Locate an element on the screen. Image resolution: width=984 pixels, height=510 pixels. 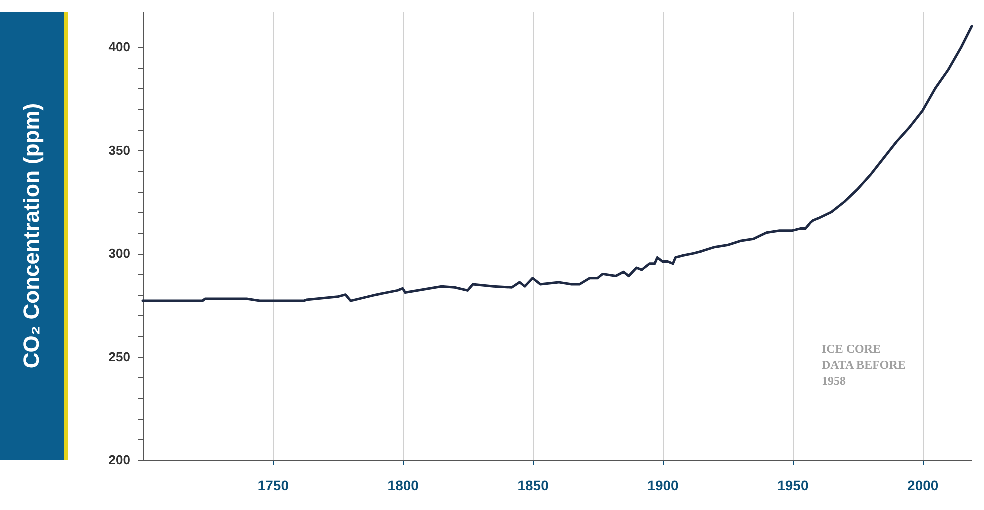
x-tick-label: 1900 is located at coordinates (664, 486).